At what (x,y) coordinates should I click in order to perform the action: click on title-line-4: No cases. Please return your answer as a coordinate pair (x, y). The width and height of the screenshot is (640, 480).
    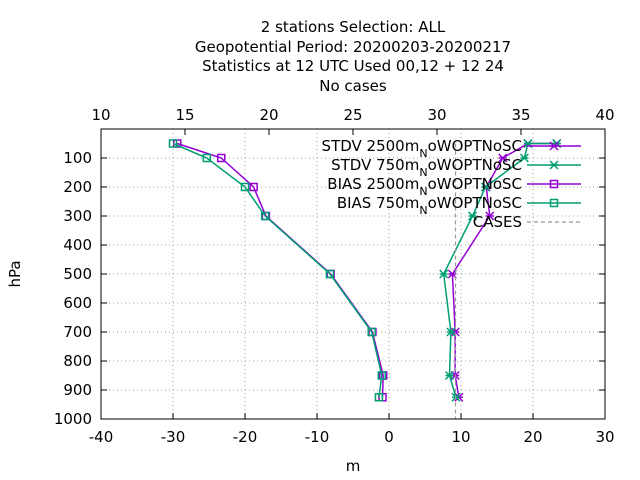
    Looking at the image, I should click on (353, 86).